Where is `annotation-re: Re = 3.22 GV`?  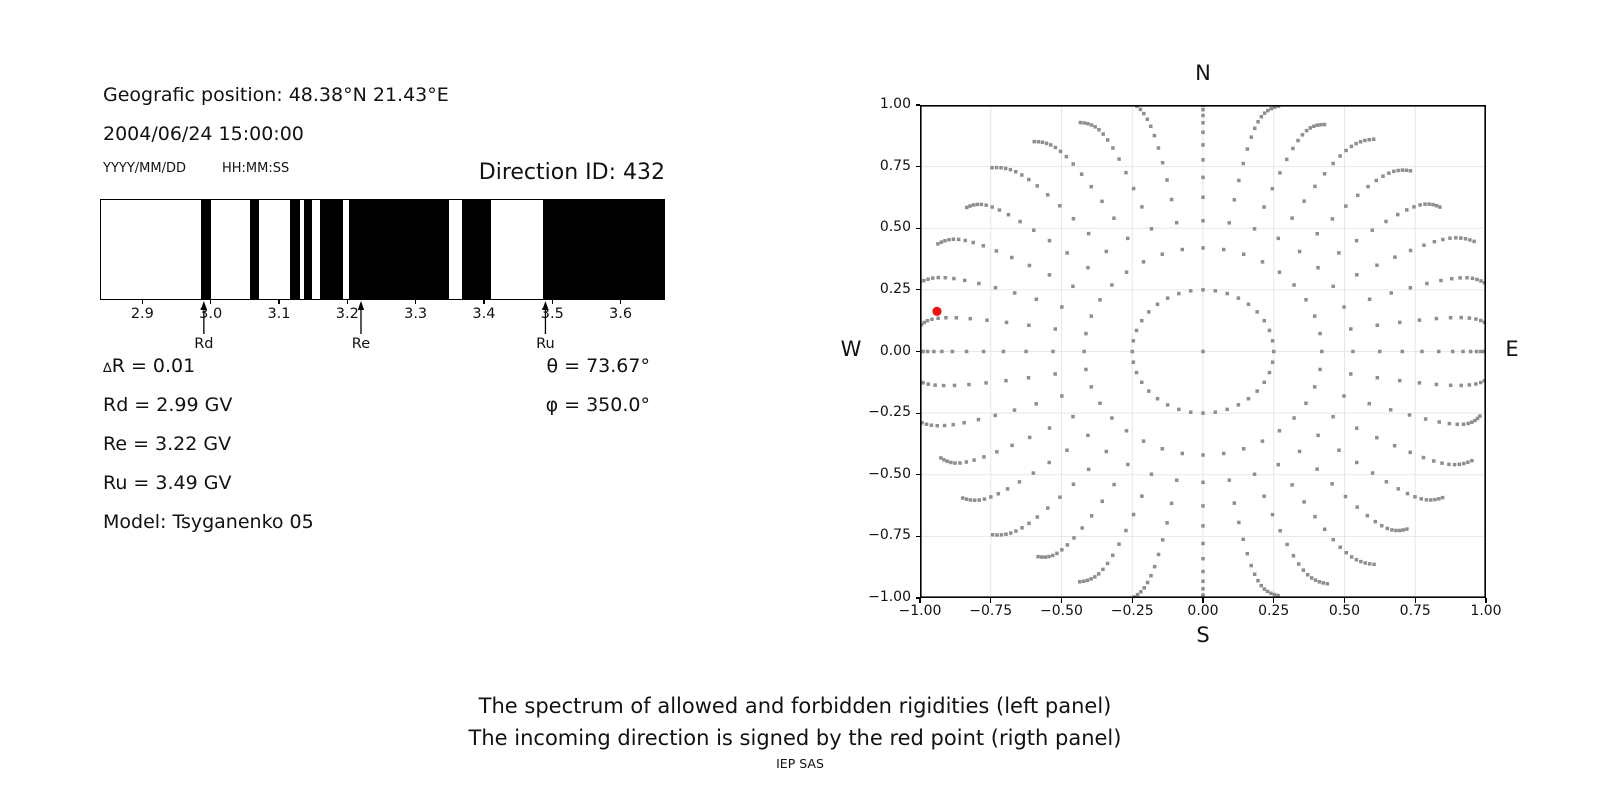
annotation-re: Re = 3.22 GV is located at coordinates (167, 444).